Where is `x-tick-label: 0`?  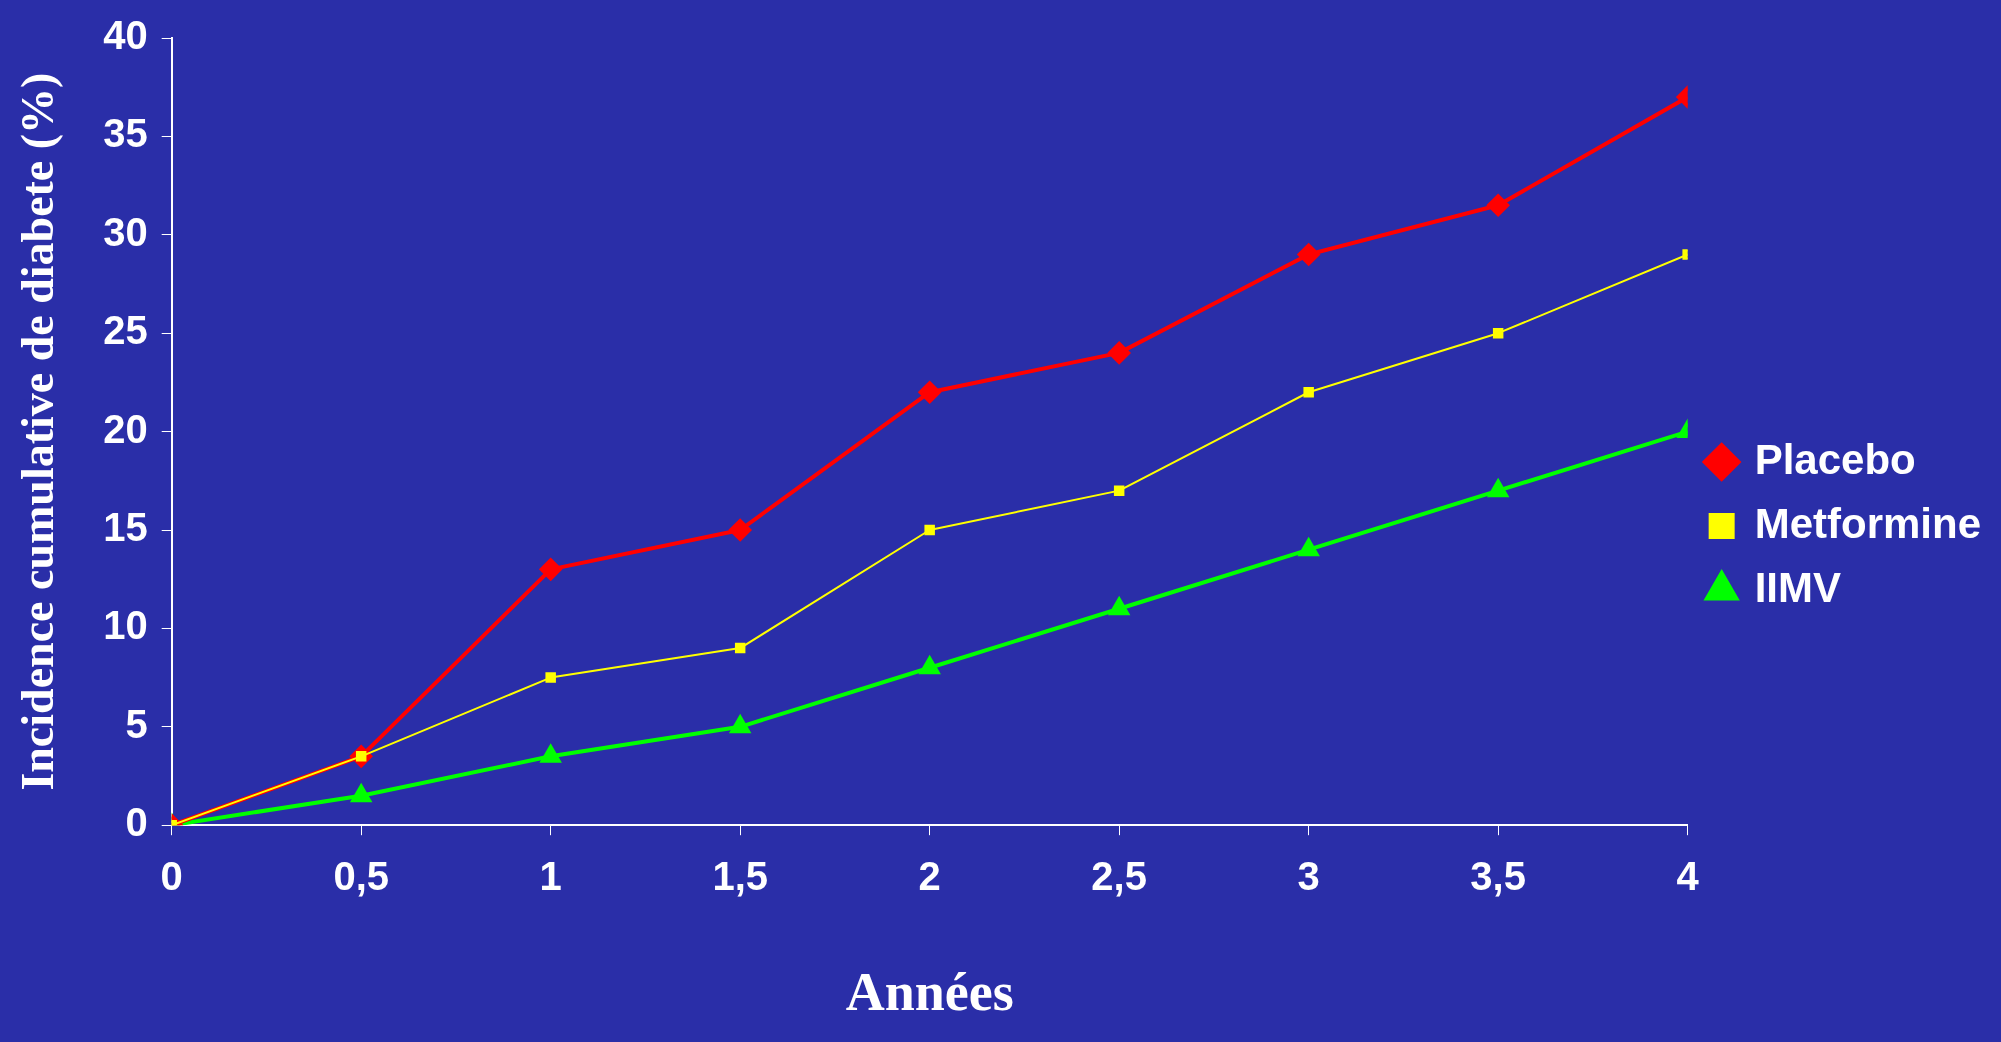 x-tick-label: 0 is located at coordinates (171, 876).